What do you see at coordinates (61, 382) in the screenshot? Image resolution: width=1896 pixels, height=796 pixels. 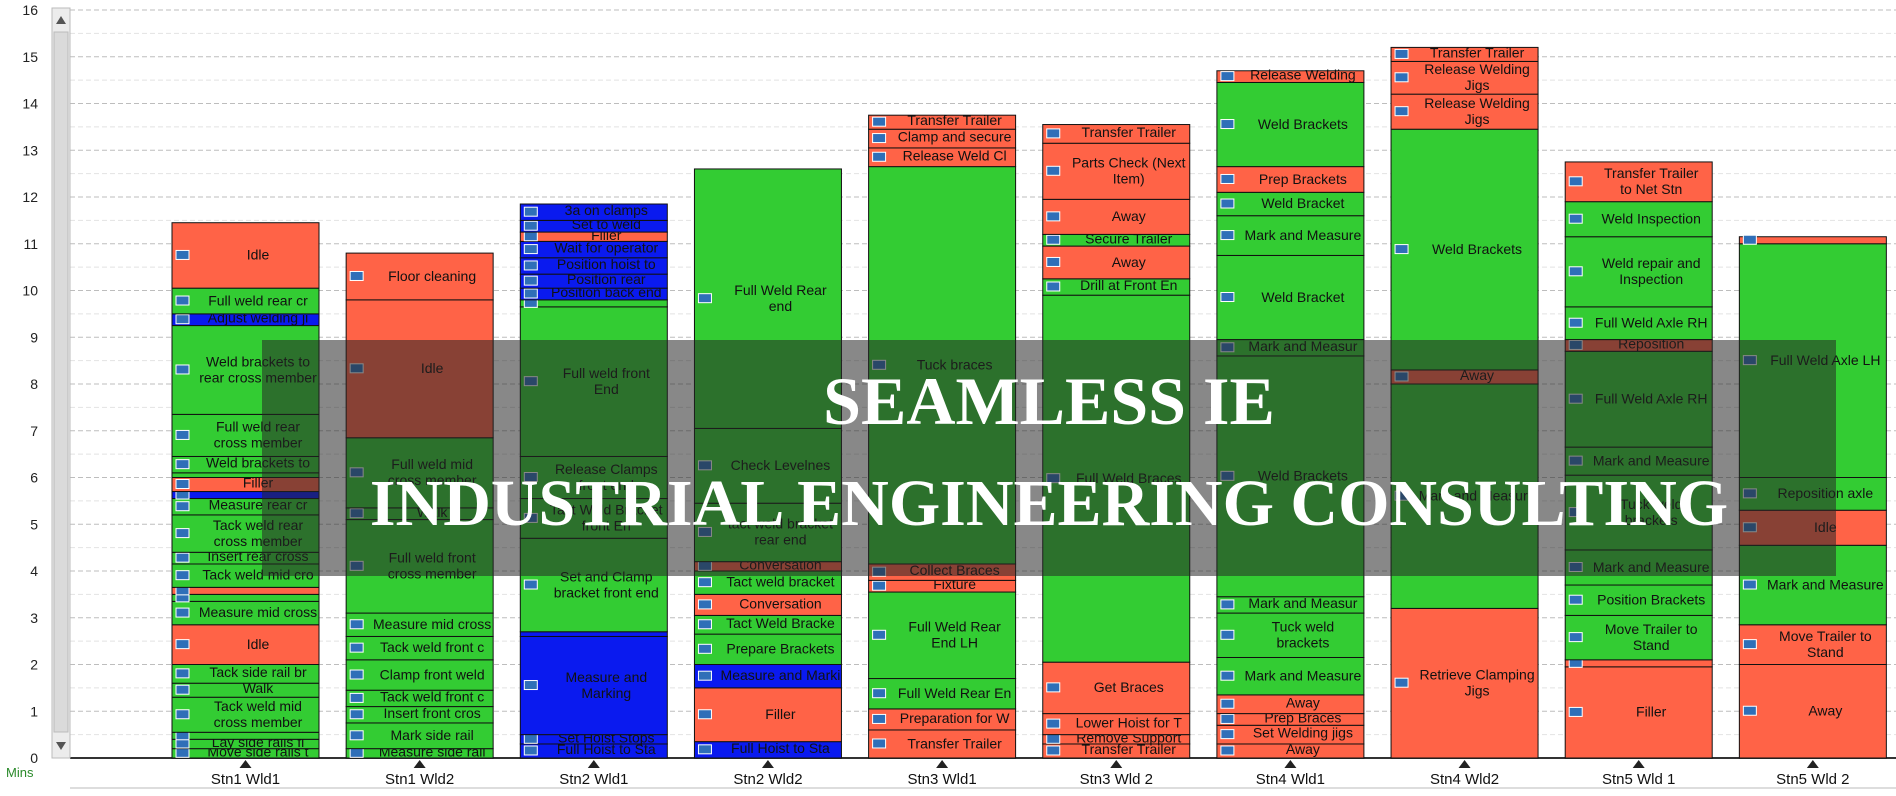 I see `scrollbar-thumb` at bounding box center [61, 382].